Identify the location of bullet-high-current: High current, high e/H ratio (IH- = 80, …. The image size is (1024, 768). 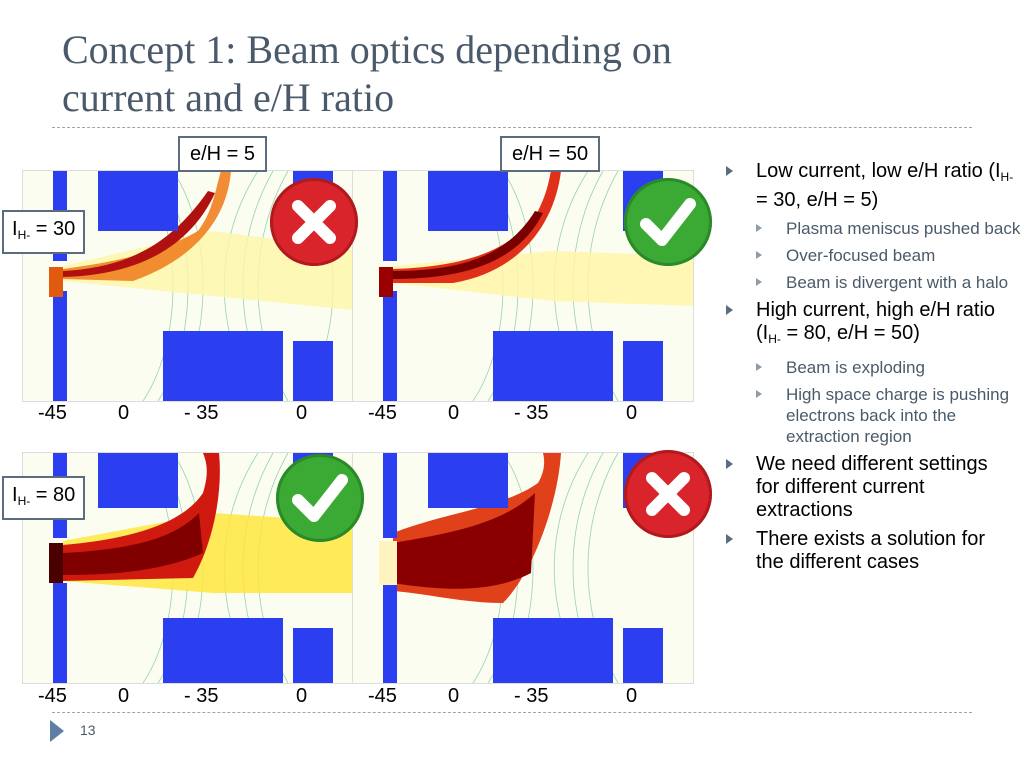
(870, 325).